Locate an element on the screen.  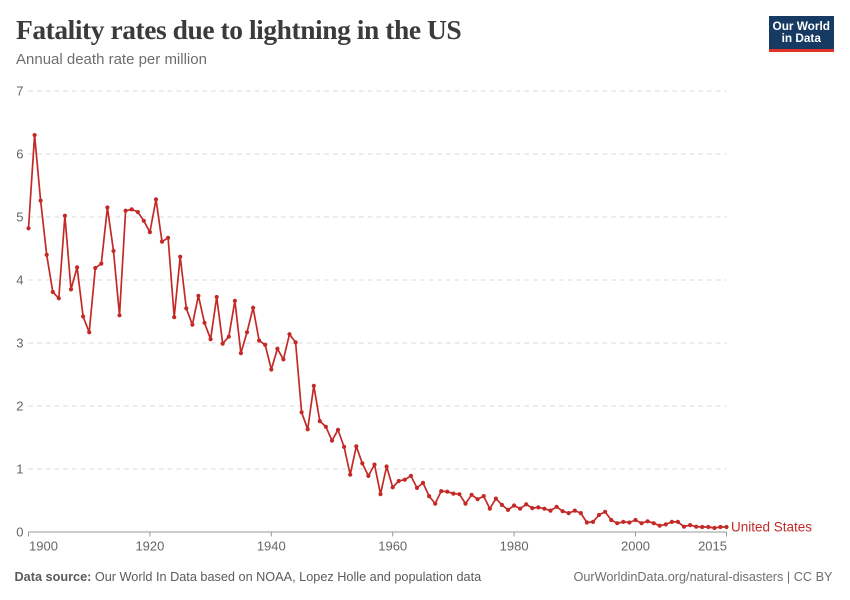
svg-text: United States is located at coordinates (771, 527).